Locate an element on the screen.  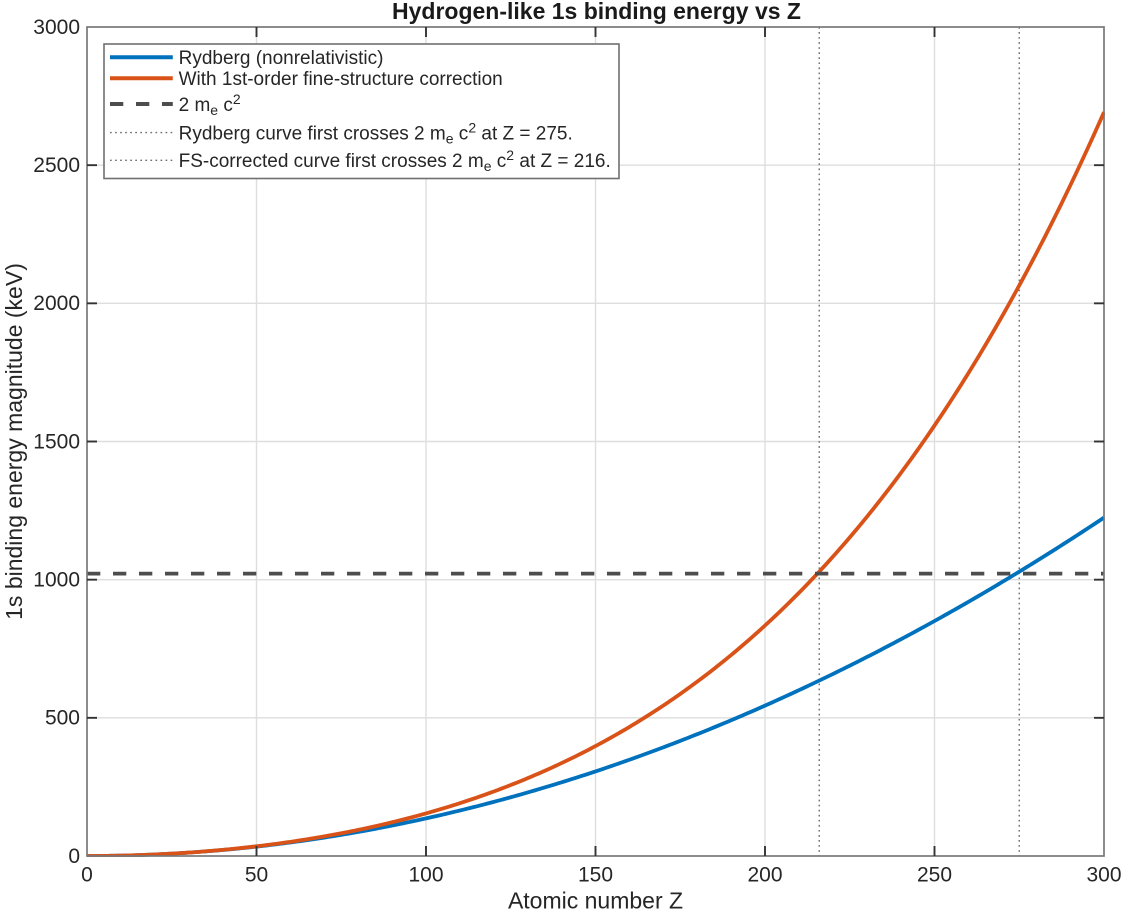
svg-text: 250 is located at coordinates (934, 874).